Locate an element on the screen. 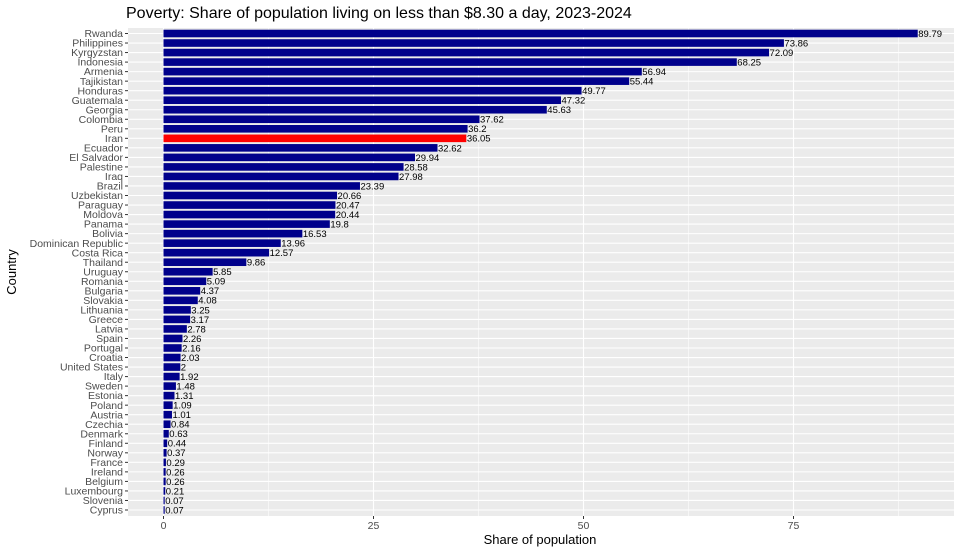  value-label: 4.37 is located at coordinates (210, 291).